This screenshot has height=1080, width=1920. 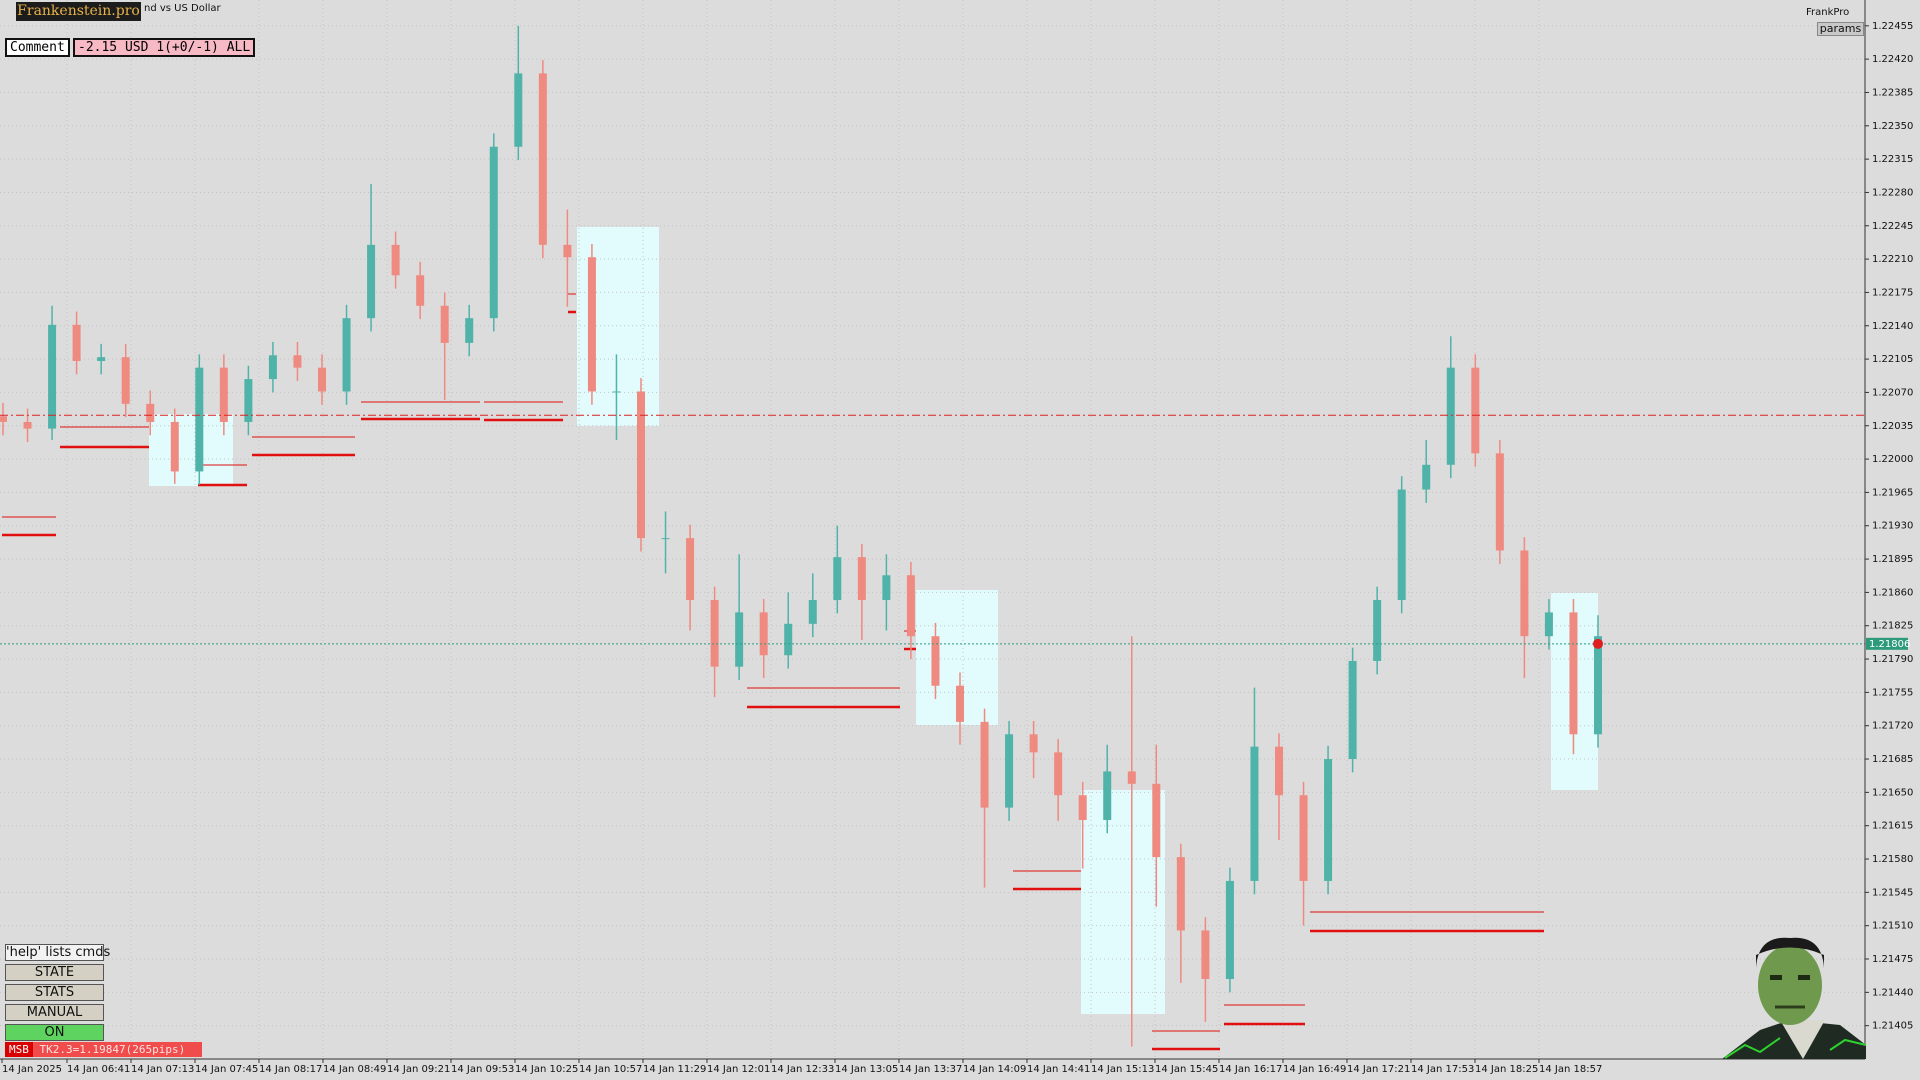 I want to click on logo: Frankenstein.pro, so click(x=78, y=11).